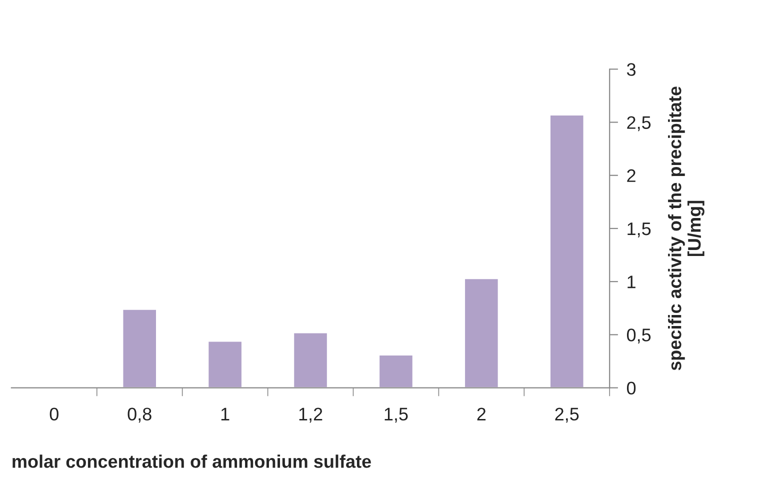 The width and height of the screenshot is (762, 494). I want to click on x-tick-label: 0,8, so click(140, 415).